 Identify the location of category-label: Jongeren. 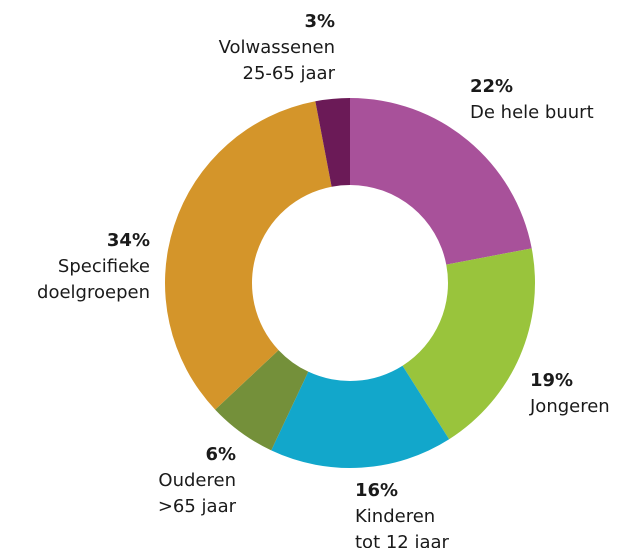
(569, 406).